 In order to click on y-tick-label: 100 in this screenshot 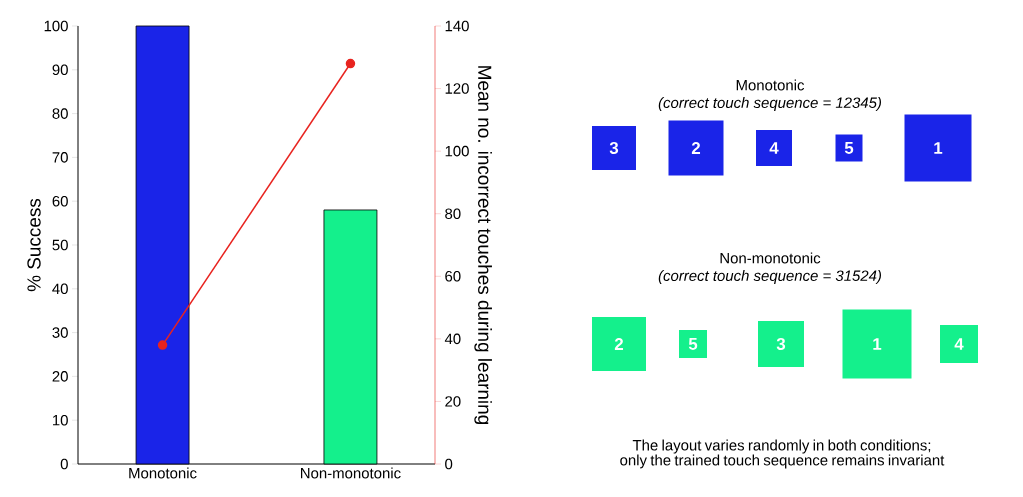, I will do `click(56, 26)`.